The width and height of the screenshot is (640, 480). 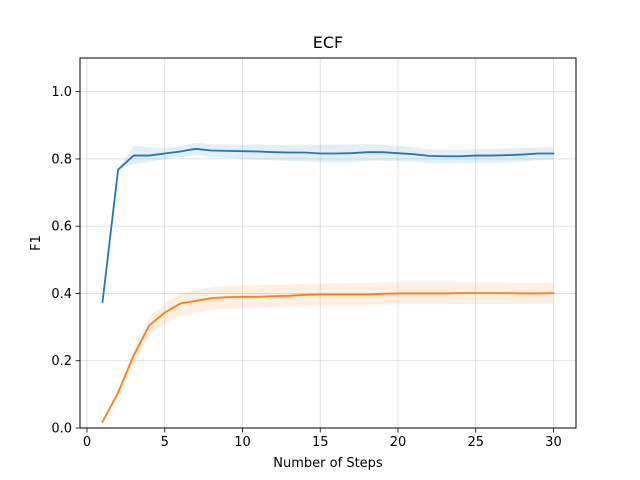 I want to click on y-tick-label: 0.4, so click(x=61, y=294).